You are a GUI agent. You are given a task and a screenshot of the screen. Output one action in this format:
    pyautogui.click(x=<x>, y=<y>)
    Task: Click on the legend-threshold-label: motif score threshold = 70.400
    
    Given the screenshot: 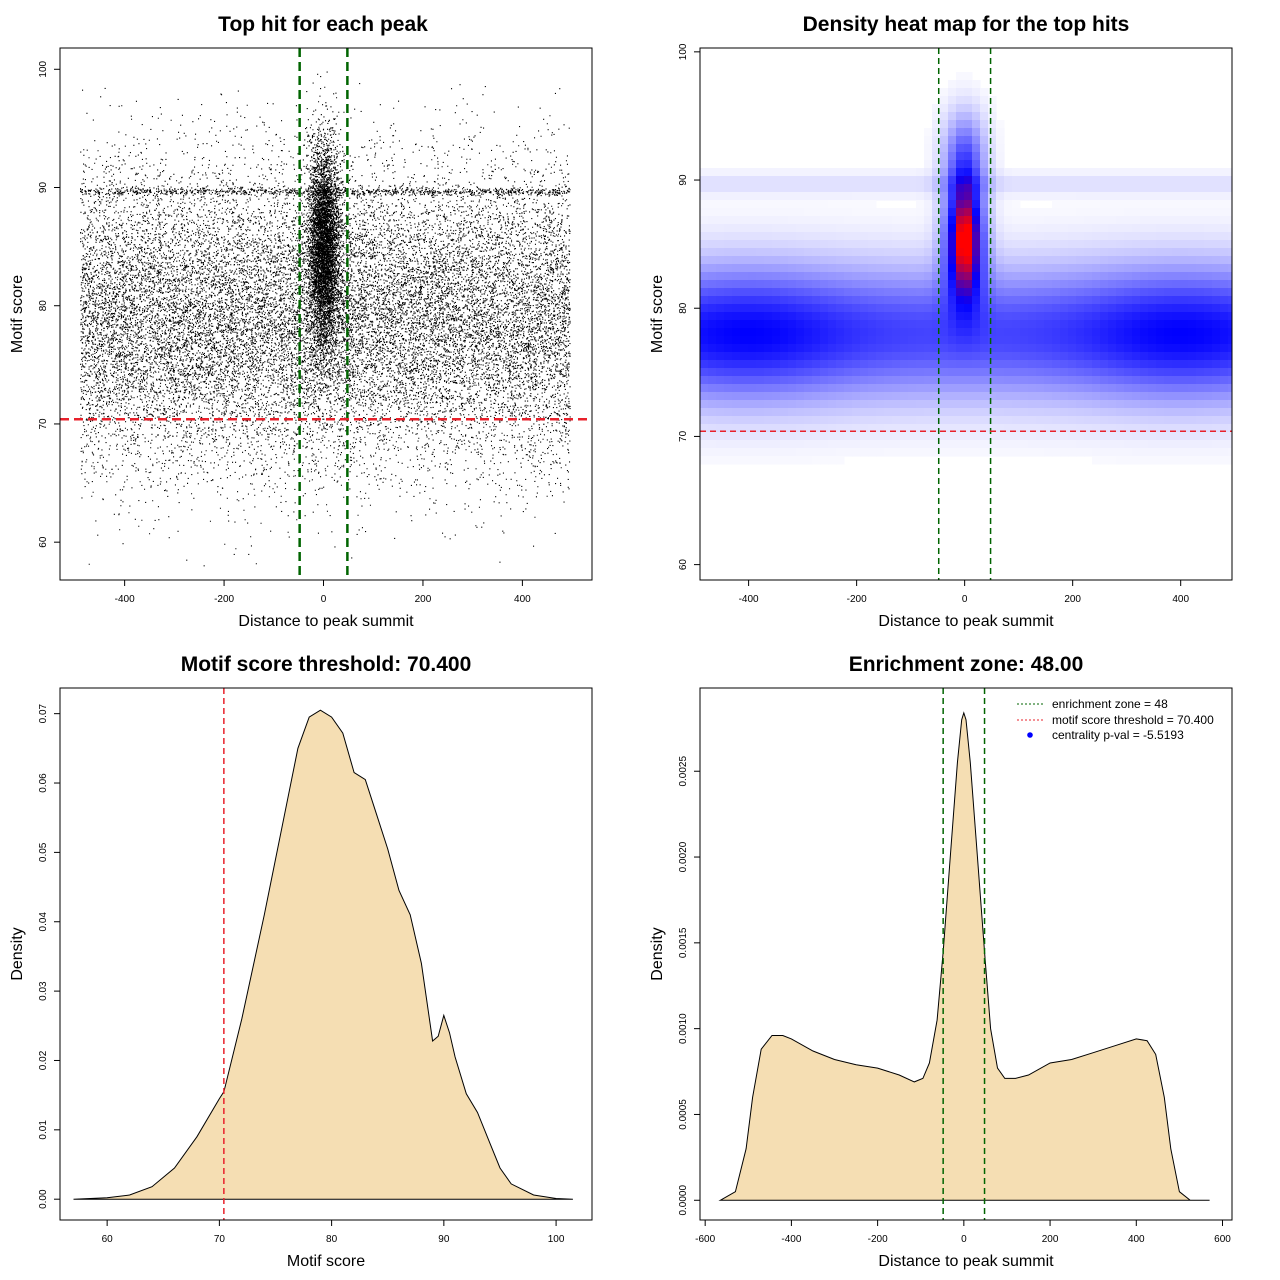 What is the action you would take?
    pyautogui.click(x=1133, y=720)
    